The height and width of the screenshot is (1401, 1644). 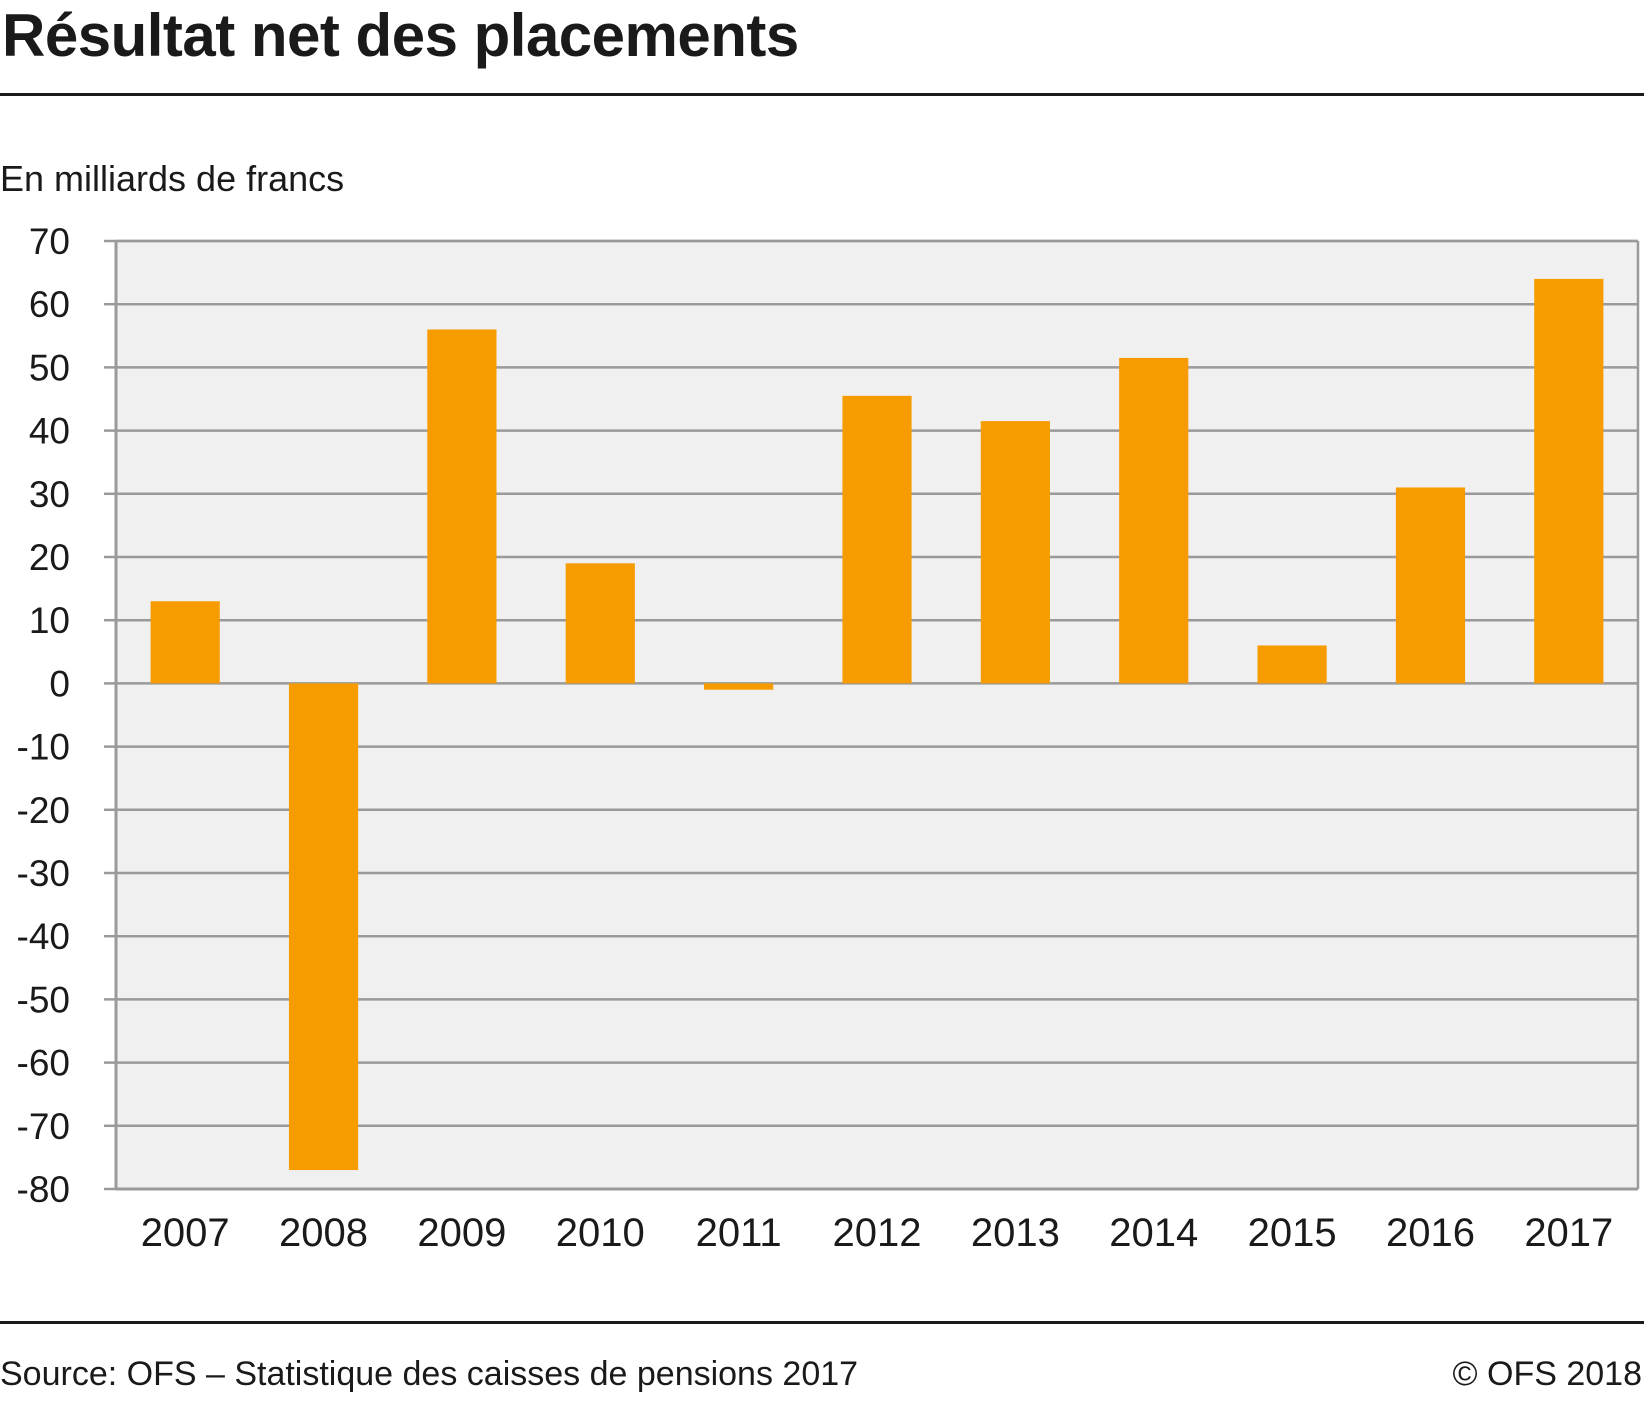 I want to click on bar-2009, so click(x=462, y=506).